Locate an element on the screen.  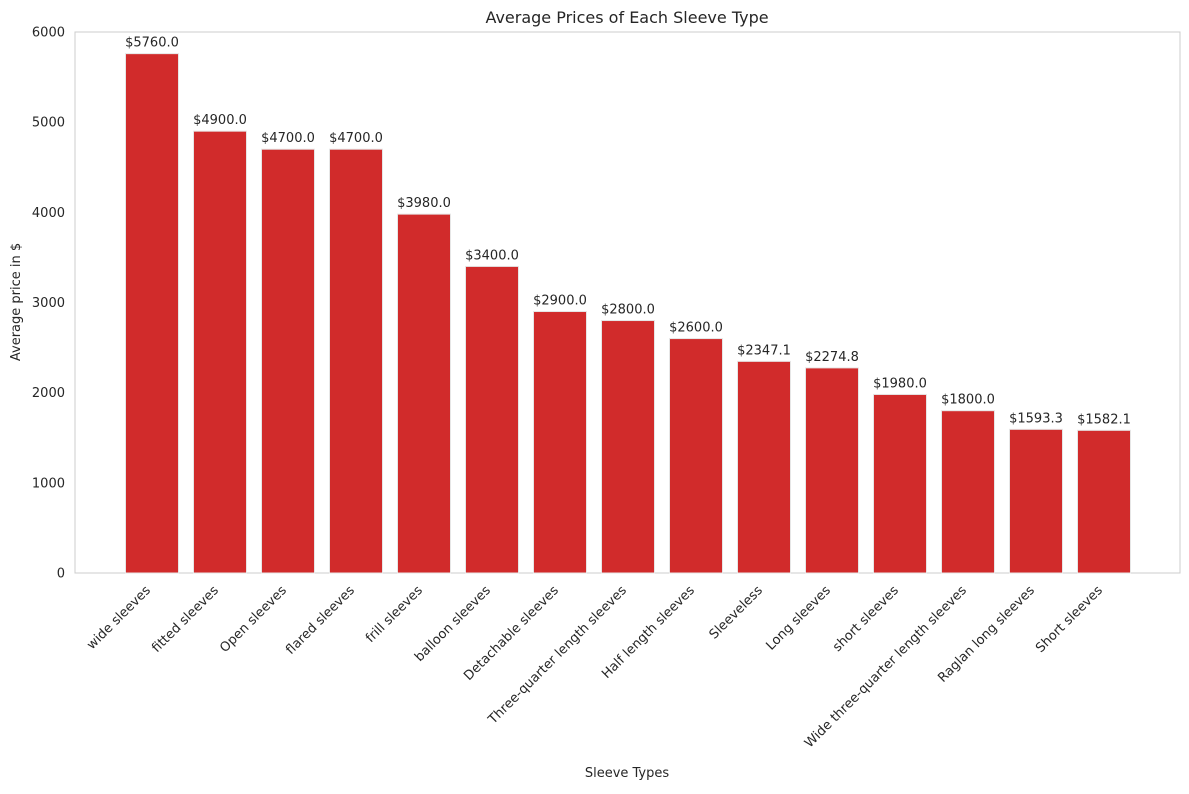
x-tick-label: wide sleeves is located at coordinates (119, 618).